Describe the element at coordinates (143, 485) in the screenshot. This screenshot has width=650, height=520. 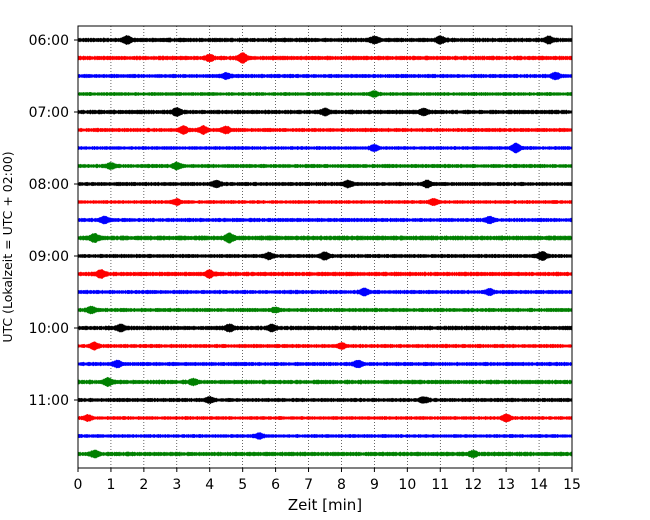
I see `x-tick-label: 2` at that location.